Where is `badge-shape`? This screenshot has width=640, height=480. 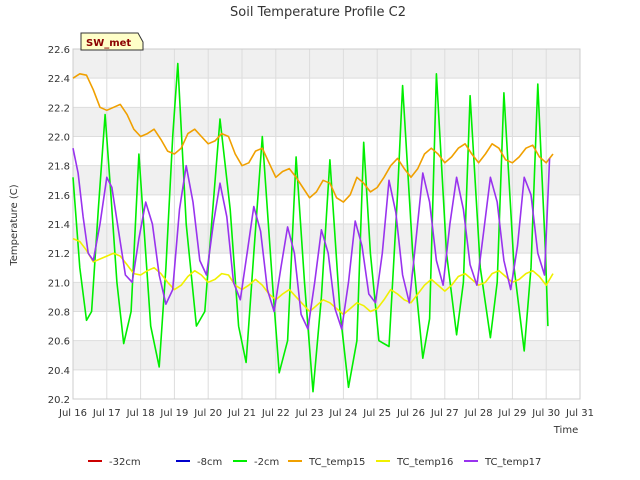 badge-shape is located at coordinates (112, 41).